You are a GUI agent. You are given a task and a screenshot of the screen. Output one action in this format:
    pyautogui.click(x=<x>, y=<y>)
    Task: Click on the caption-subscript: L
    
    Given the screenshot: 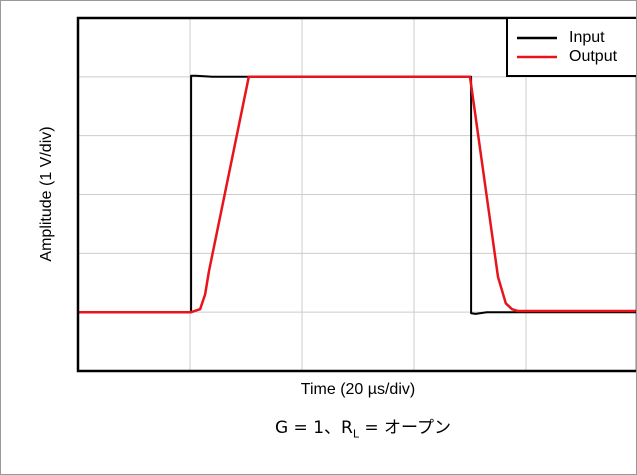 What is the action you would take?
    pyautogui.click(x=355, y=434)
    